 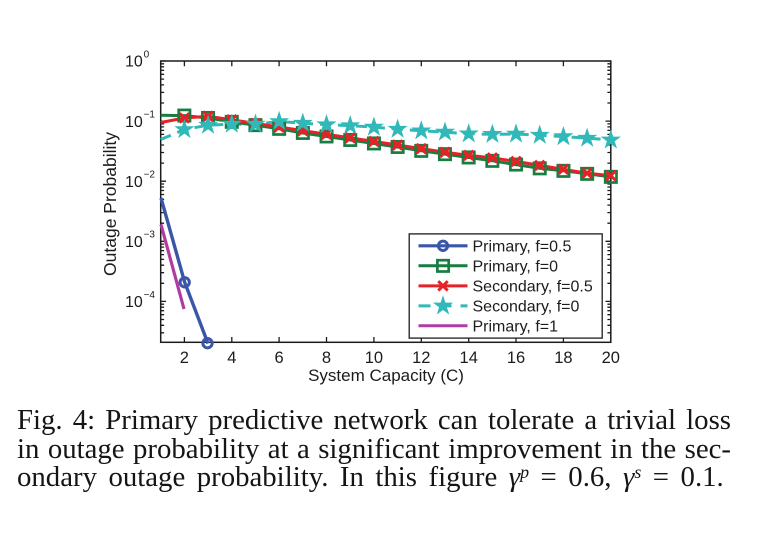 What do you see at coordinates (150, 175) in the screenshot?
I see `svg-text: −2` at bounding box center [150, 175].